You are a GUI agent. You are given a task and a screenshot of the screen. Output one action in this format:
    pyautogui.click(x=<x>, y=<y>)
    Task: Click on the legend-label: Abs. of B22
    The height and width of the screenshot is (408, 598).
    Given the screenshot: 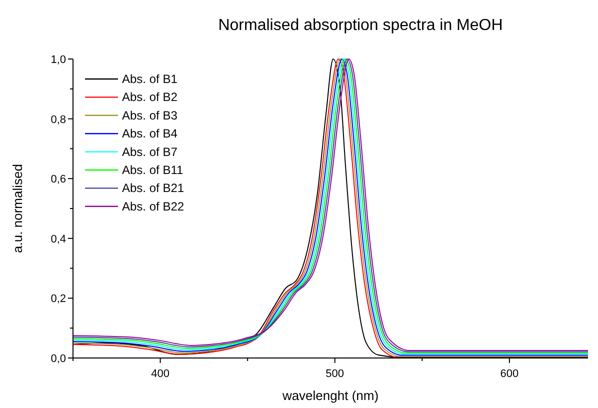 What is the action you would take?
    pyautogui.click(x=153, y=206)
    